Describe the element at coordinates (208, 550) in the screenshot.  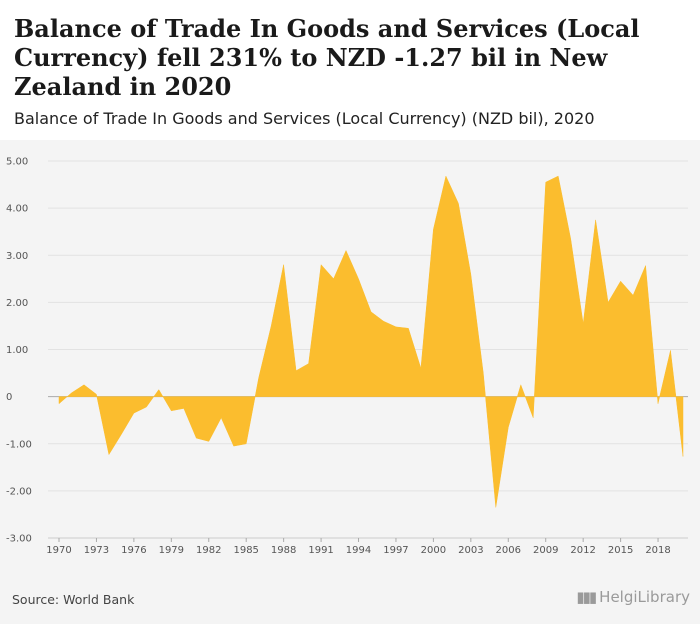
I see `x-tick-label: 1982` at that location.